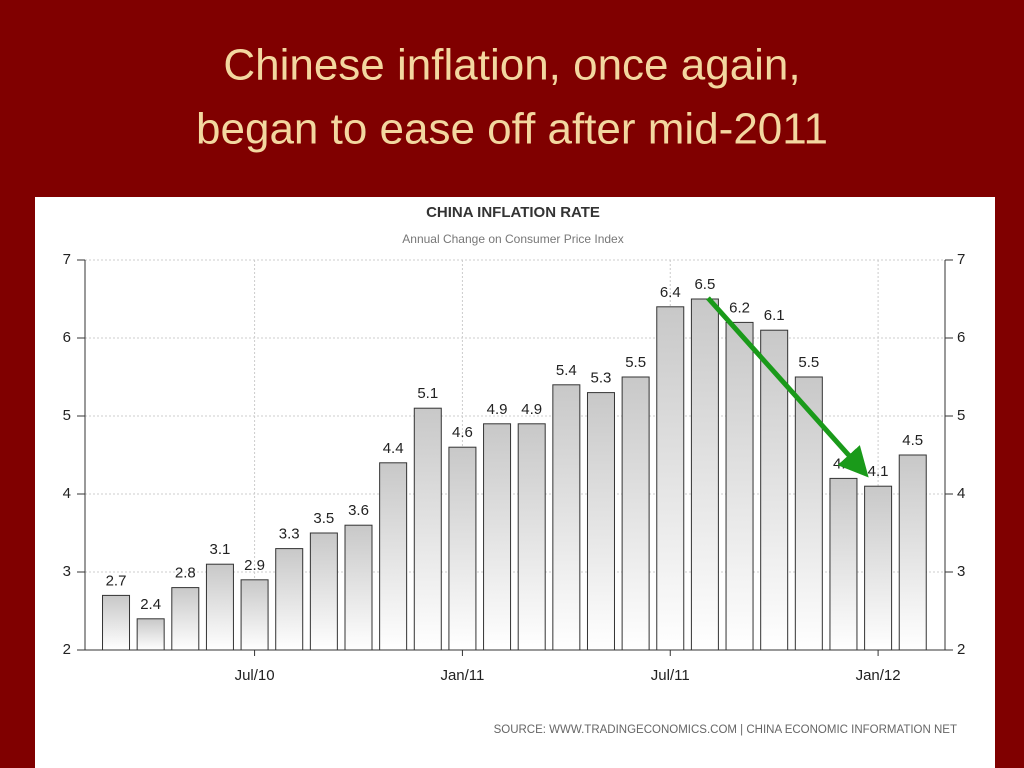 Image resolution: width=1024 pixels, height=768 pixels. What do you see at coordinates (670, 675) in the screenshot?
I see `x-tick-label: Jul/11` at bounding box center [670, 675].